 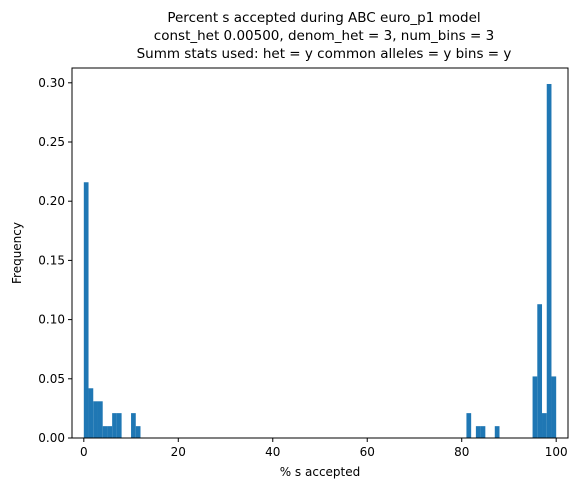 I want to click on y-tick-label: 0.00, so click(x=51, y=438).